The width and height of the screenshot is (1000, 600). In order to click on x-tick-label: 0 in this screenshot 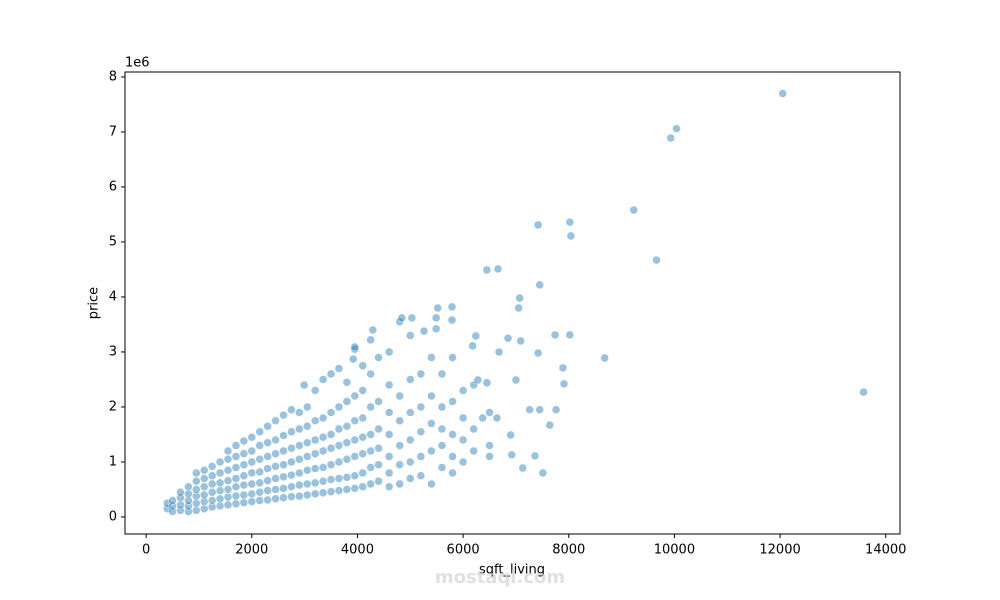, I will do `click(146, 550)`.